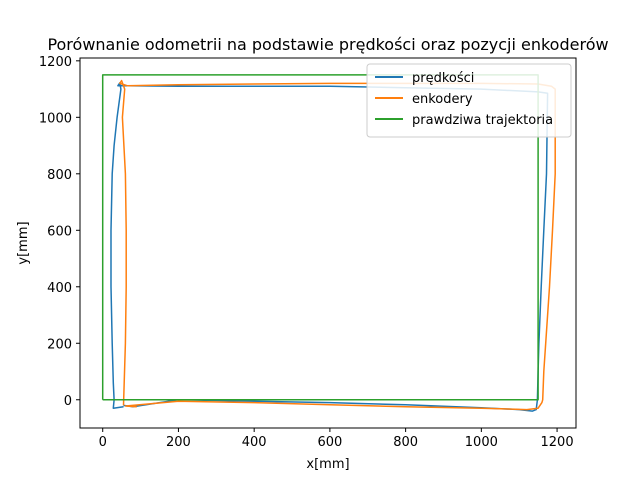 Image resolution: width=640 pixels, height=480 pixels. Describe the element at coordinates (443, 78) in the screenshot. I see `legend-label-0: prędkości` at that location.